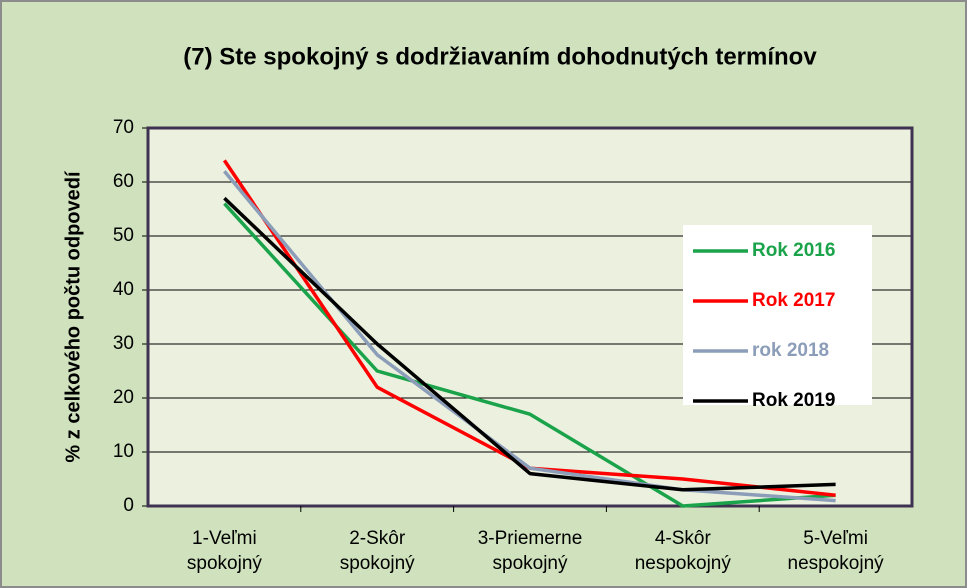 This screenshot has width=967, height=588. Describe the element at coordinates (123, 397) in the screenshot. I see `y-tick-label: 20` at that location.